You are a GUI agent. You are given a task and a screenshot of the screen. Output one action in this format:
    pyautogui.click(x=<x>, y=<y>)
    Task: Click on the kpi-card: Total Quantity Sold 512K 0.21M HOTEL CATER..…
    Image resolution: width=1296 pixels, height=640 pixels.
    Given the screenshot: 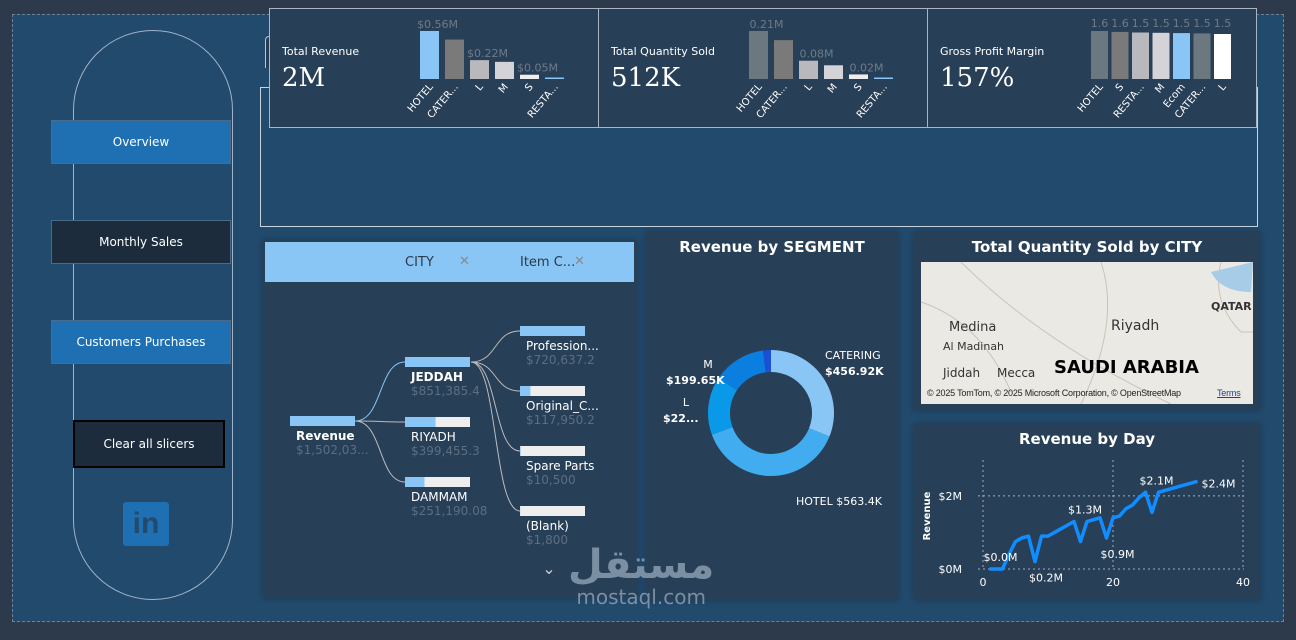 What is the action you would take?
    pyautogui.click(x=763, y=68)
    